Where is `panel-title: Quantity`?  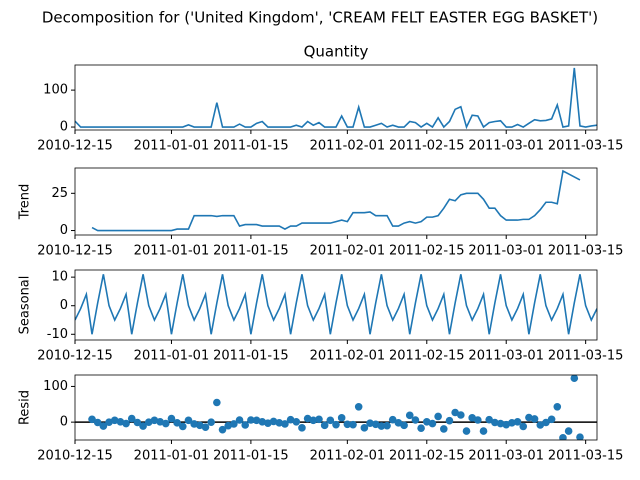
panel-title: Quantity is located at coordinates (336, 52).